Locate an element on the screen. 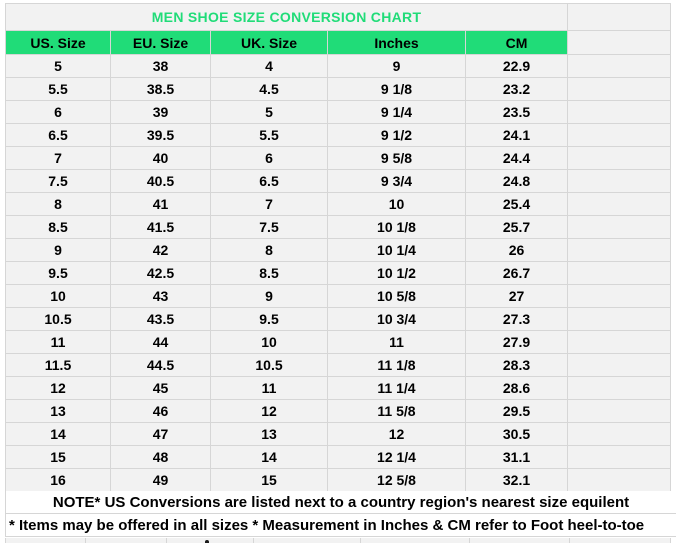 Image resolution: width=676 pixels, height=543 pixels. table-cell: 23.2 is located at coordinates (516, 89).